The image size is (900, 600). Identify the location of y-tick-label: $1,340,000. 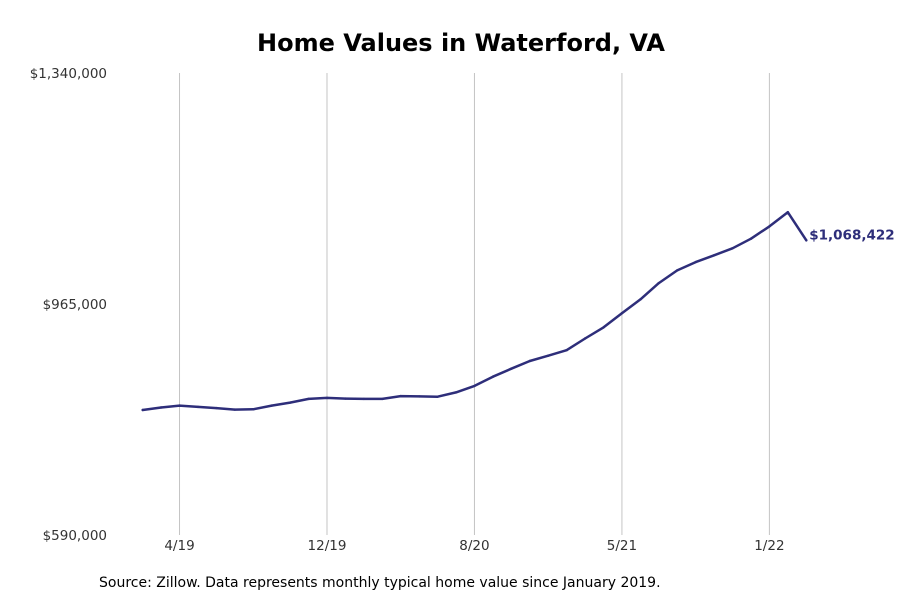
(68, 74).